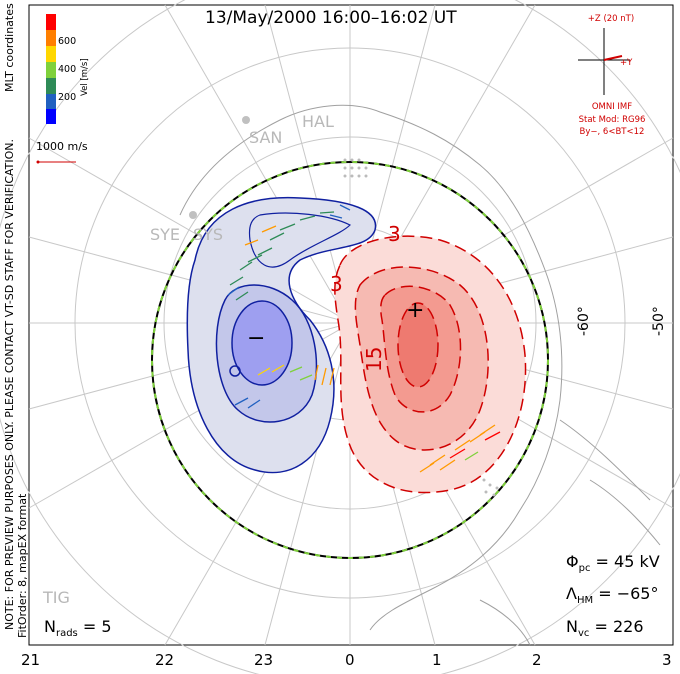 The width and height of the screenshot is (680, 674). What do you see at coordinates (605, 628) in the screenshot?
I see `n-vc-stat: Nvc = 226` at bounding box center [605, 628].